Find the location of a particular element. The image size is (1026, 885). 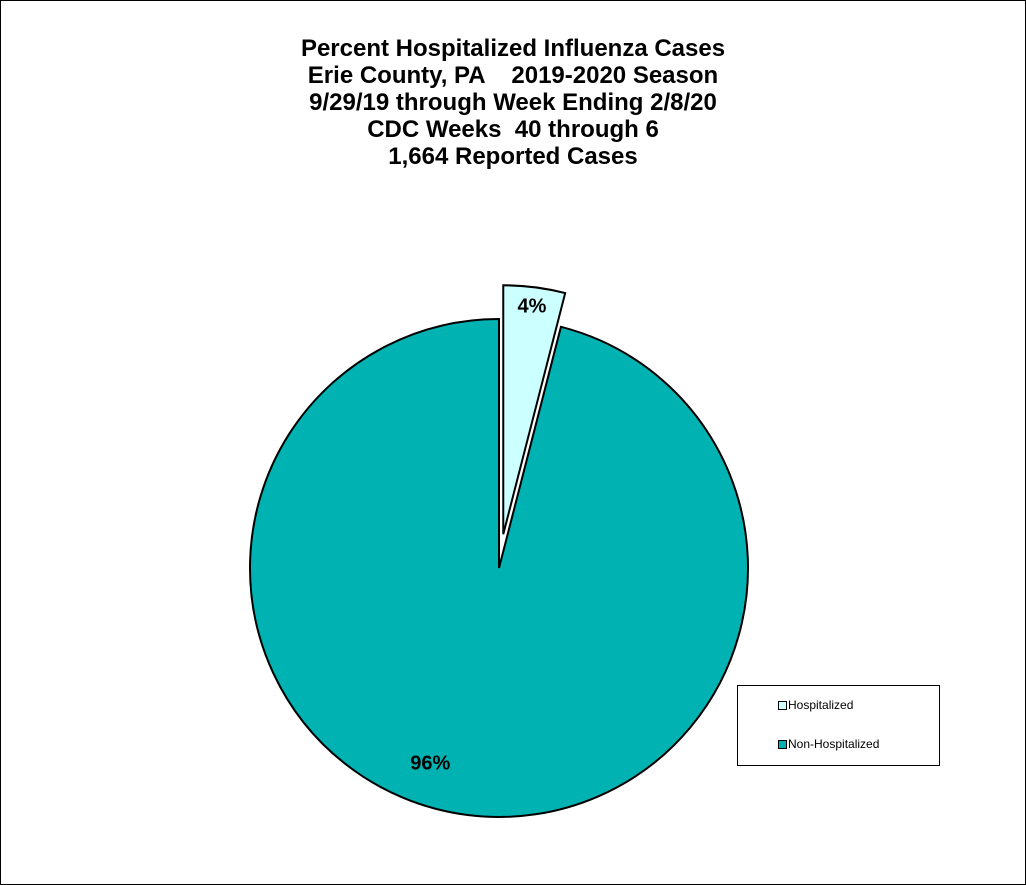

chart-title-line-1: Percent Hospitalized Influenza Cases is located at coordinates (513, 48).